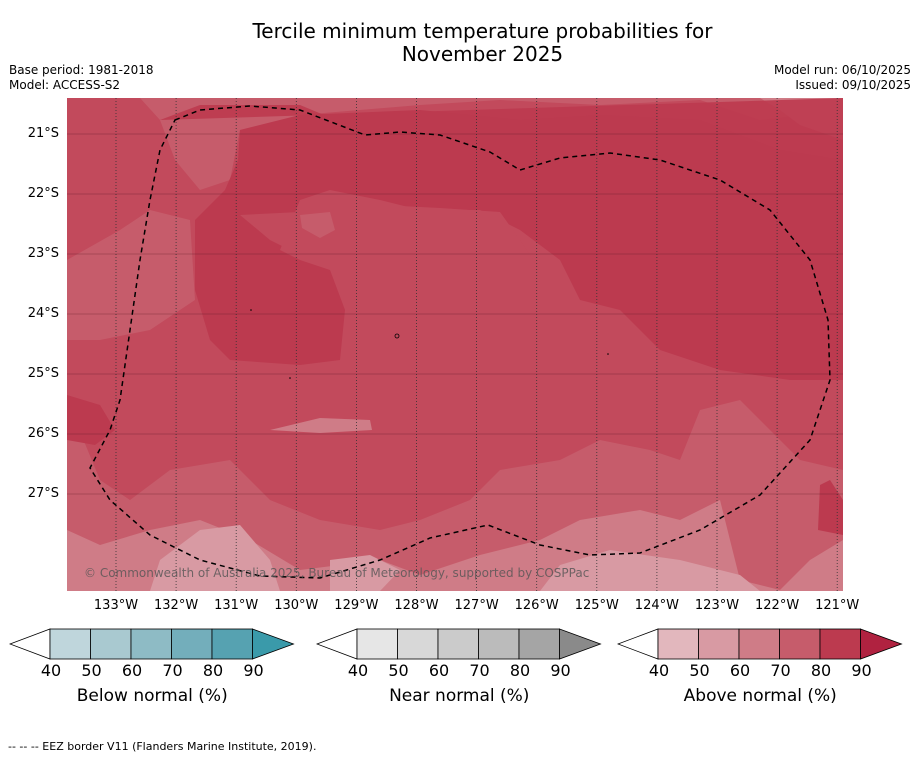  Describe the element at coordinates (650, 570) in the screenshot. I see `field-se-lightest` at that location.